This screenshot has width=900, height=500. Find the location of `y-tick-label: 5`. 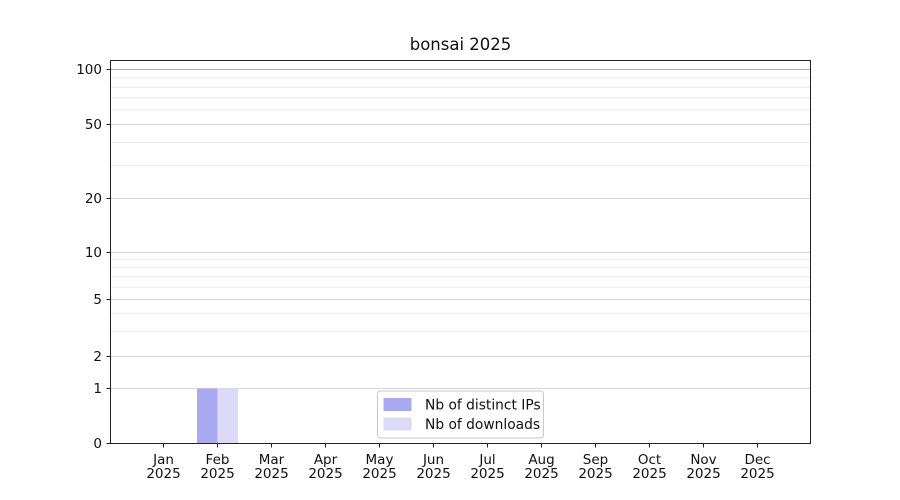

y-tick-label: 5 is located at coordinates (97, 300).